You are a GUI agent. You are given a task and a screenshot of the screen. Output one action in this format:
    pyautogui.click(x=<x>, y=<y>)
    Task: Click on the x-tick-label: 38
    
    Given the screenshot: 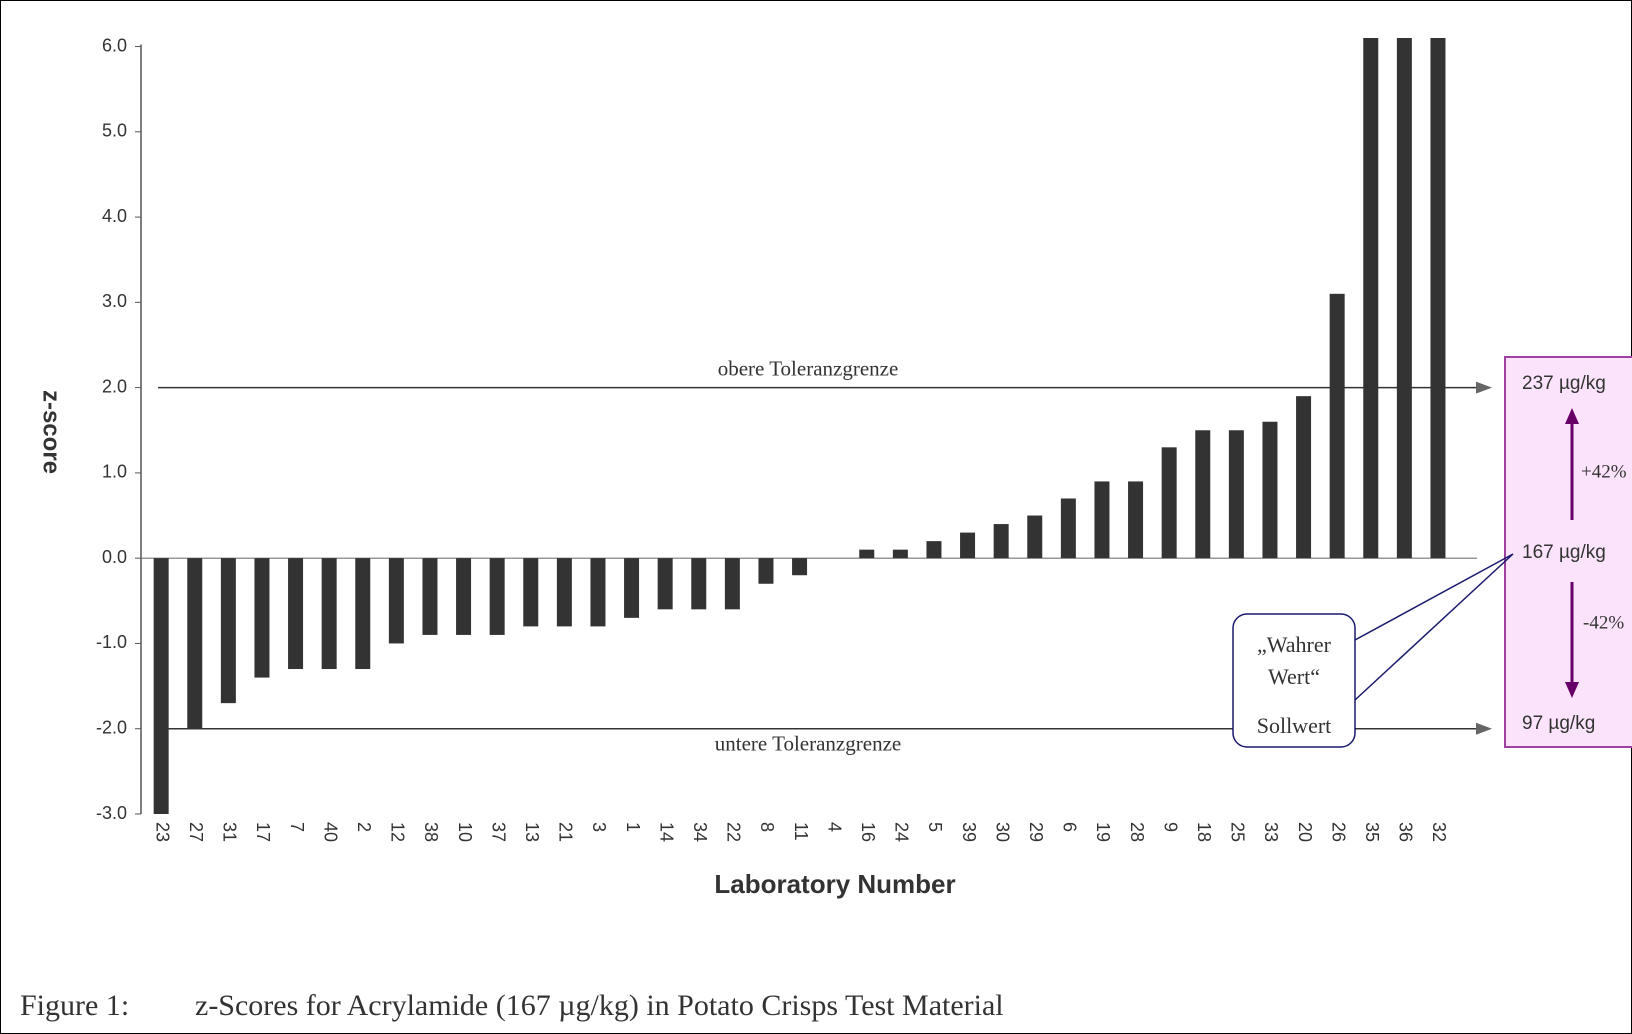 What is the action you would take?
    pyautogui.click(x=431, y=832)
    